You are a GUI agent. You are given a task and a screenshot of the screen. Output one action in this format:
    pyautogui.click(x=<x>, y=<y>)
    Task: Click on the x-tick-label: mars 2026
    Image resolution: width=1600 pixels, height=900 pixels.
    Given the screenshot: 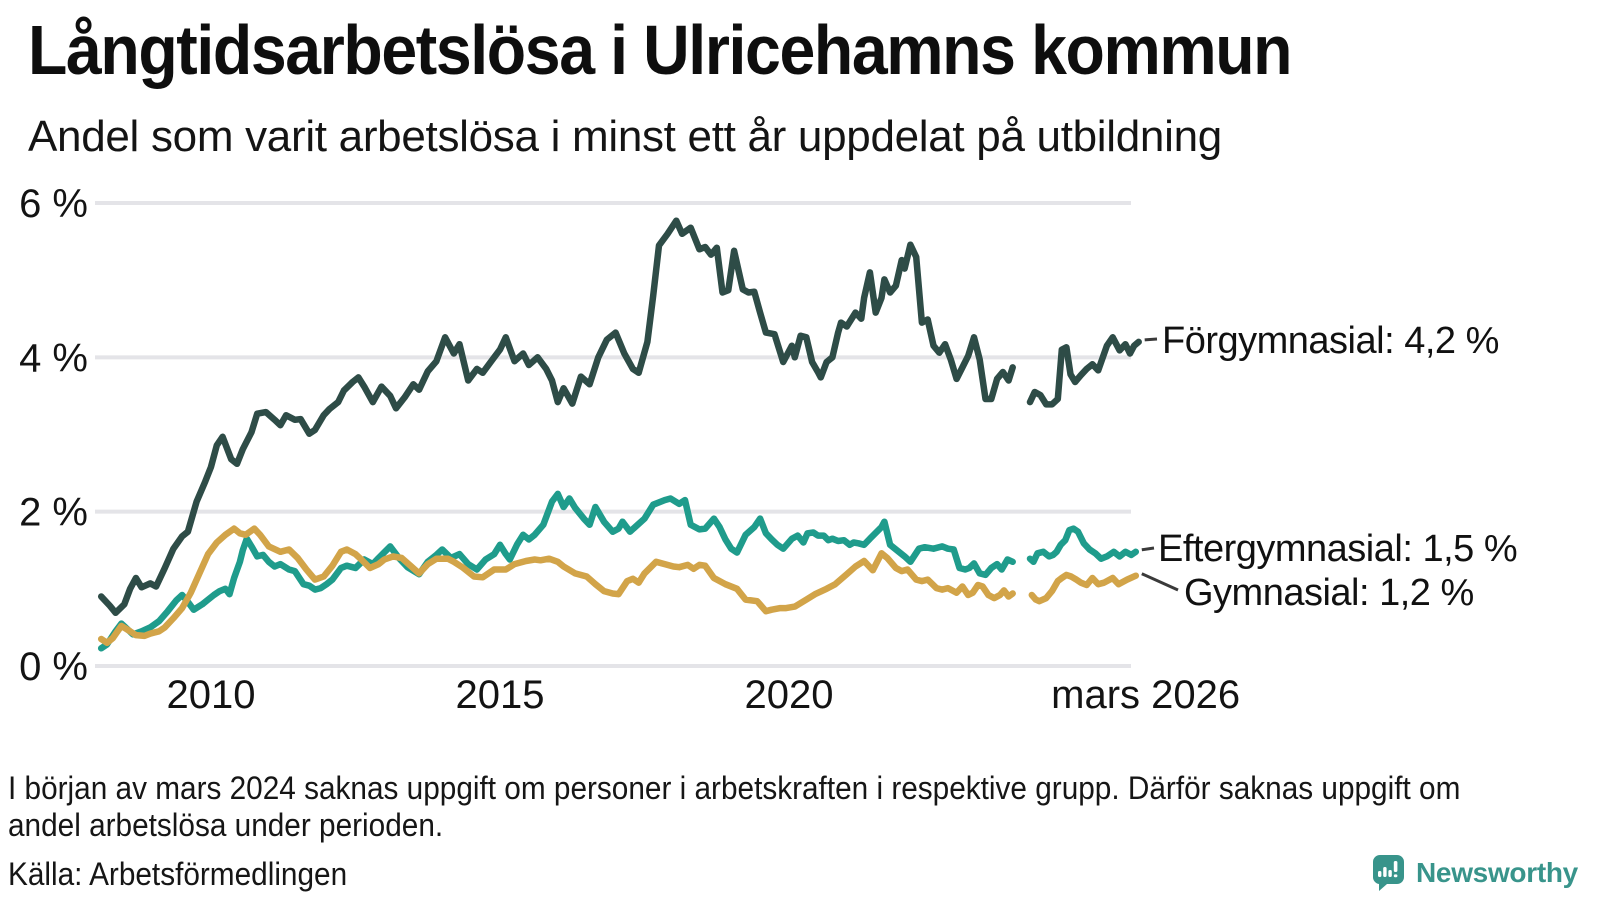 What is the action you would take?
    pyautogui.click(x=1145, y=695)
    